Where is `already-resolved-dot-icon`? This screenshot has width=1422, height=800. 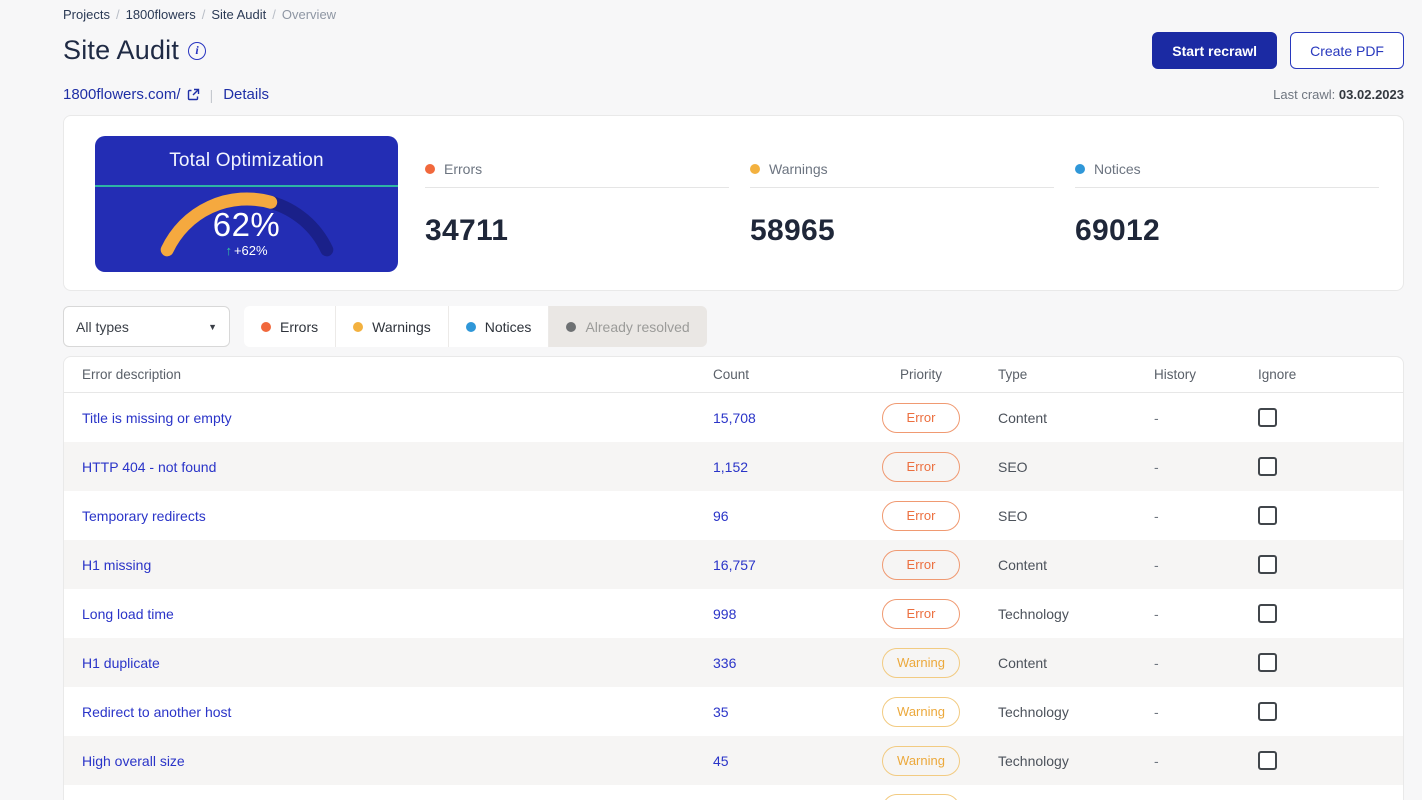 already-resolved-dot-icon is located at coordinates (571, 326).